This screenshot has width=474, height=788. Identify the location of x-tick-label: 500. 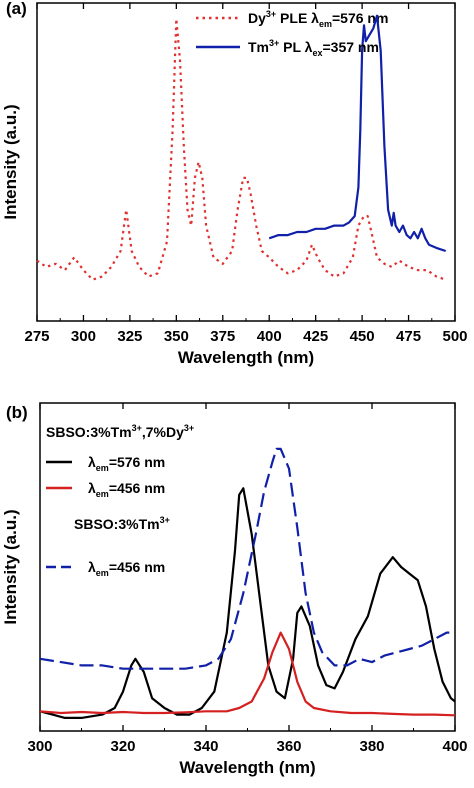
(454, 336).